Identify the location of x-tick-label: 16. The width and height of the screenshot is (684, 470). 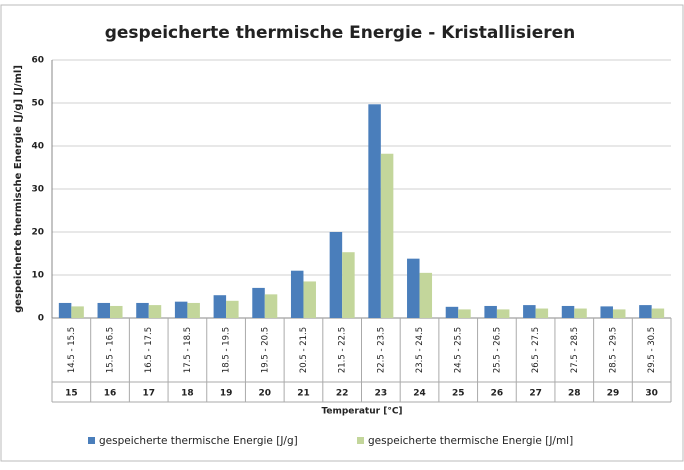
(110, 394).